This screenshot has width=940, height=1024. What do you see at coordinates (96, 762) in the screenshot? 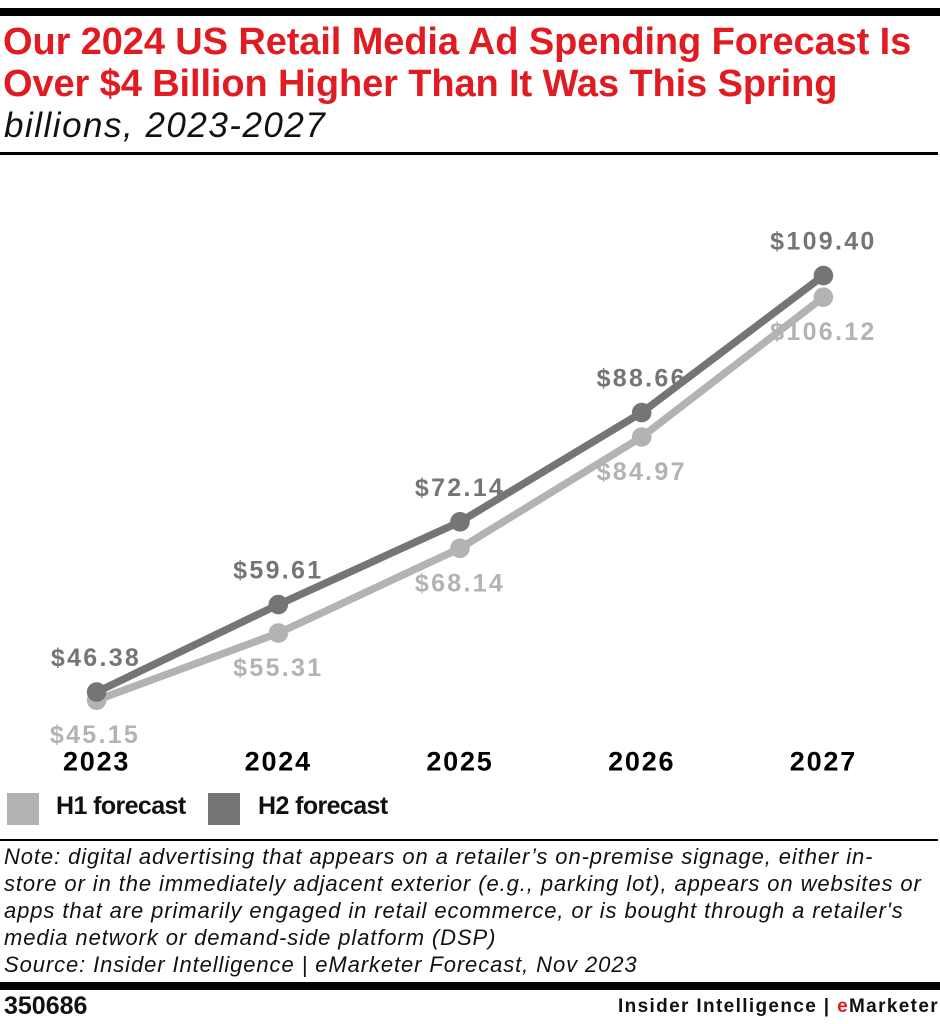
I see `svg-text: 2023` at bounding box center [96, 762].